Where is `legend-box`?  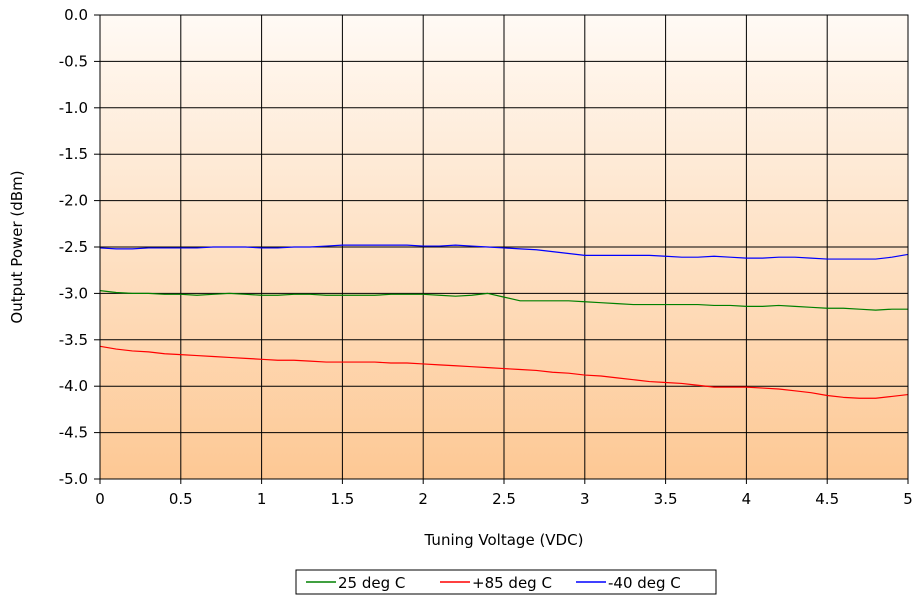
legend-box is located at coordinates (506, 582).